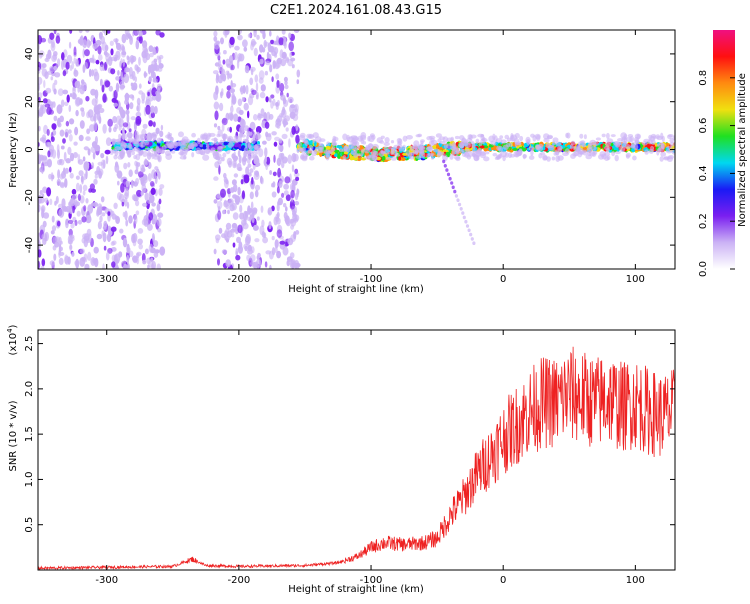 The width and height of the screenshot is (750, 604). Describe the element at coordinates (239, 279) in the screenshot. I see `spec-x-tick-label: -200` at that location.